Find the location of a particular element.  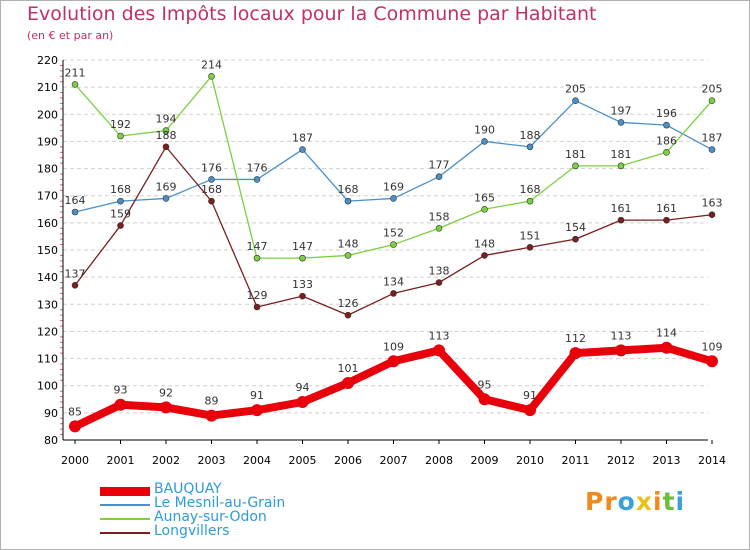

data-label: 129 is located at coordinates (257, 295).